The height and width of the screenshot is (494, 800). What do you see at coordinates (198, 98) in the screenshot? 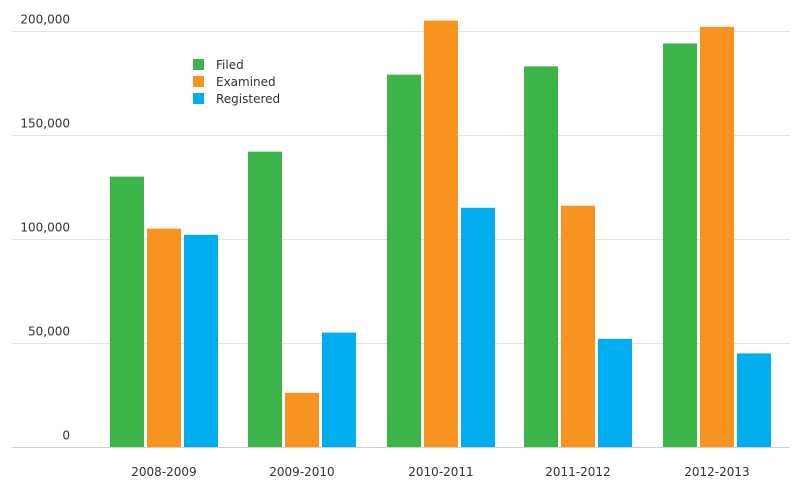
I see `legend-swatch-registered` at bounding box center [198, 98].